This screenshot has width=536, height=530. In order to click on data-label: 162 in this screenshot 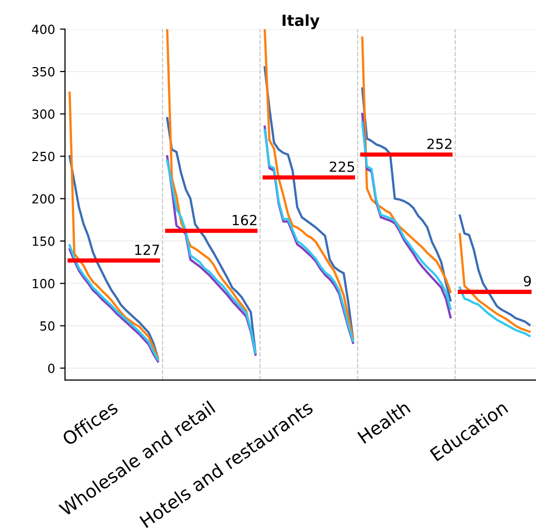, I will do `click(244, 220)`.